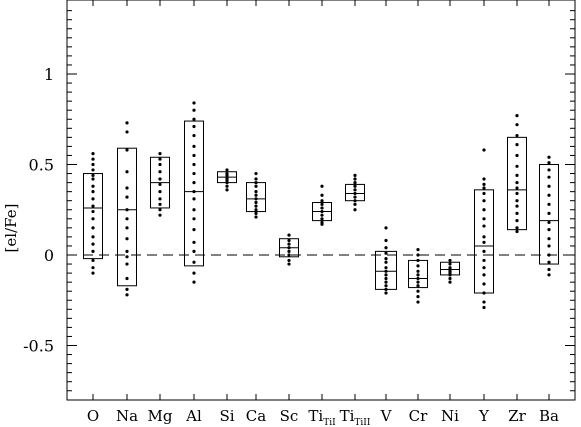 The height and width of the screenshot is (427, 581). I want to click on x-tick-label: Zr, so click(517, 416).